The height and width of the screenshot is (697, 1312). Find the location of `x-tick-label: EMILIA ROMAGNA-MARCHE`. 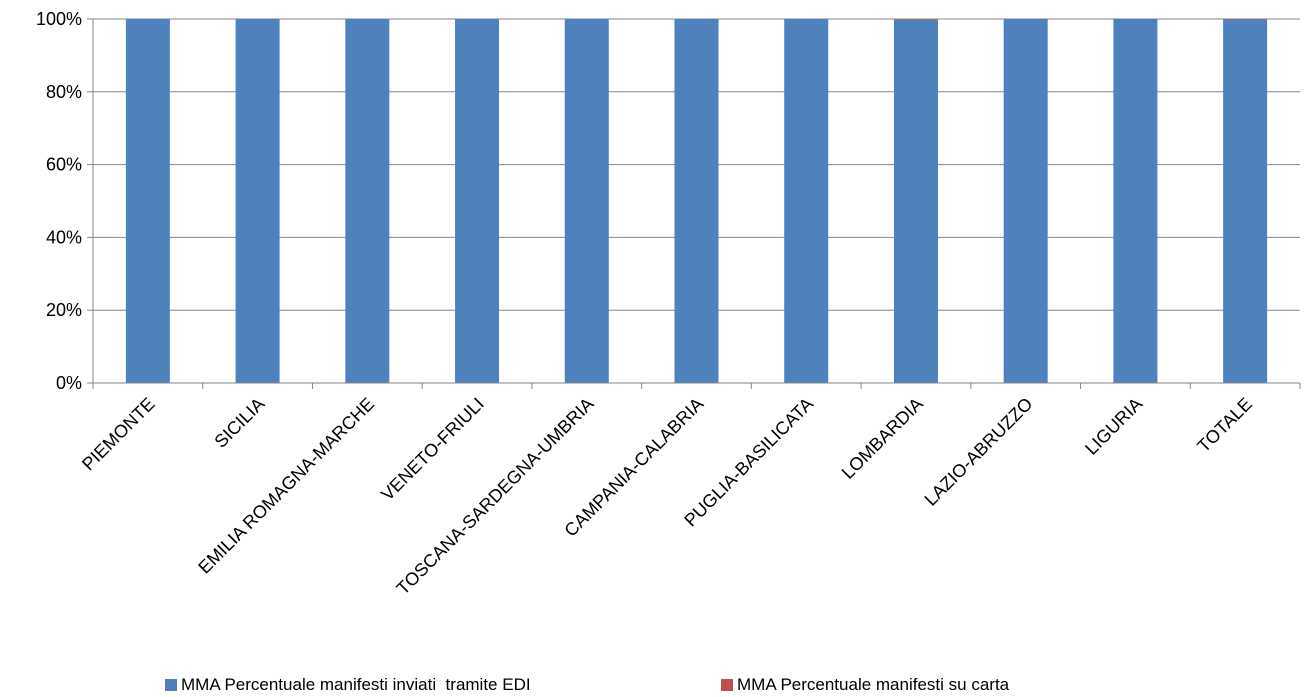

x-tick-label: EMILIA ROMAGNA-MARCHE is located at coordinates (286, 486).